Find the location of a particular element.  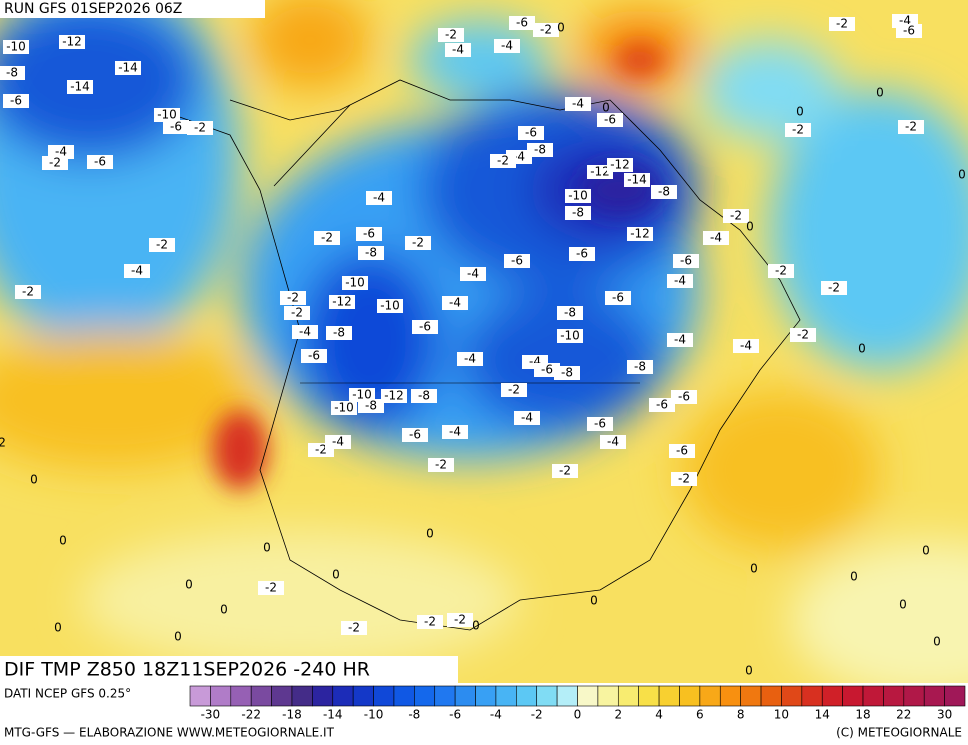

colorbar-tick-label: -18 is located at coordinates (292, 715).